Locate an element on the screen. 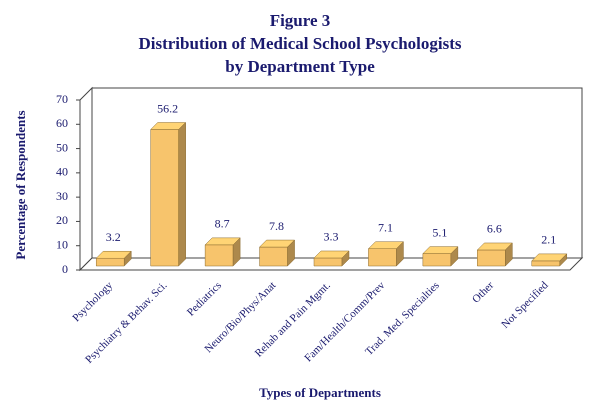 The width and height of the screenshot is (598, 410). x-tick-label: Pediatrics is located at coordinates (204, 298).